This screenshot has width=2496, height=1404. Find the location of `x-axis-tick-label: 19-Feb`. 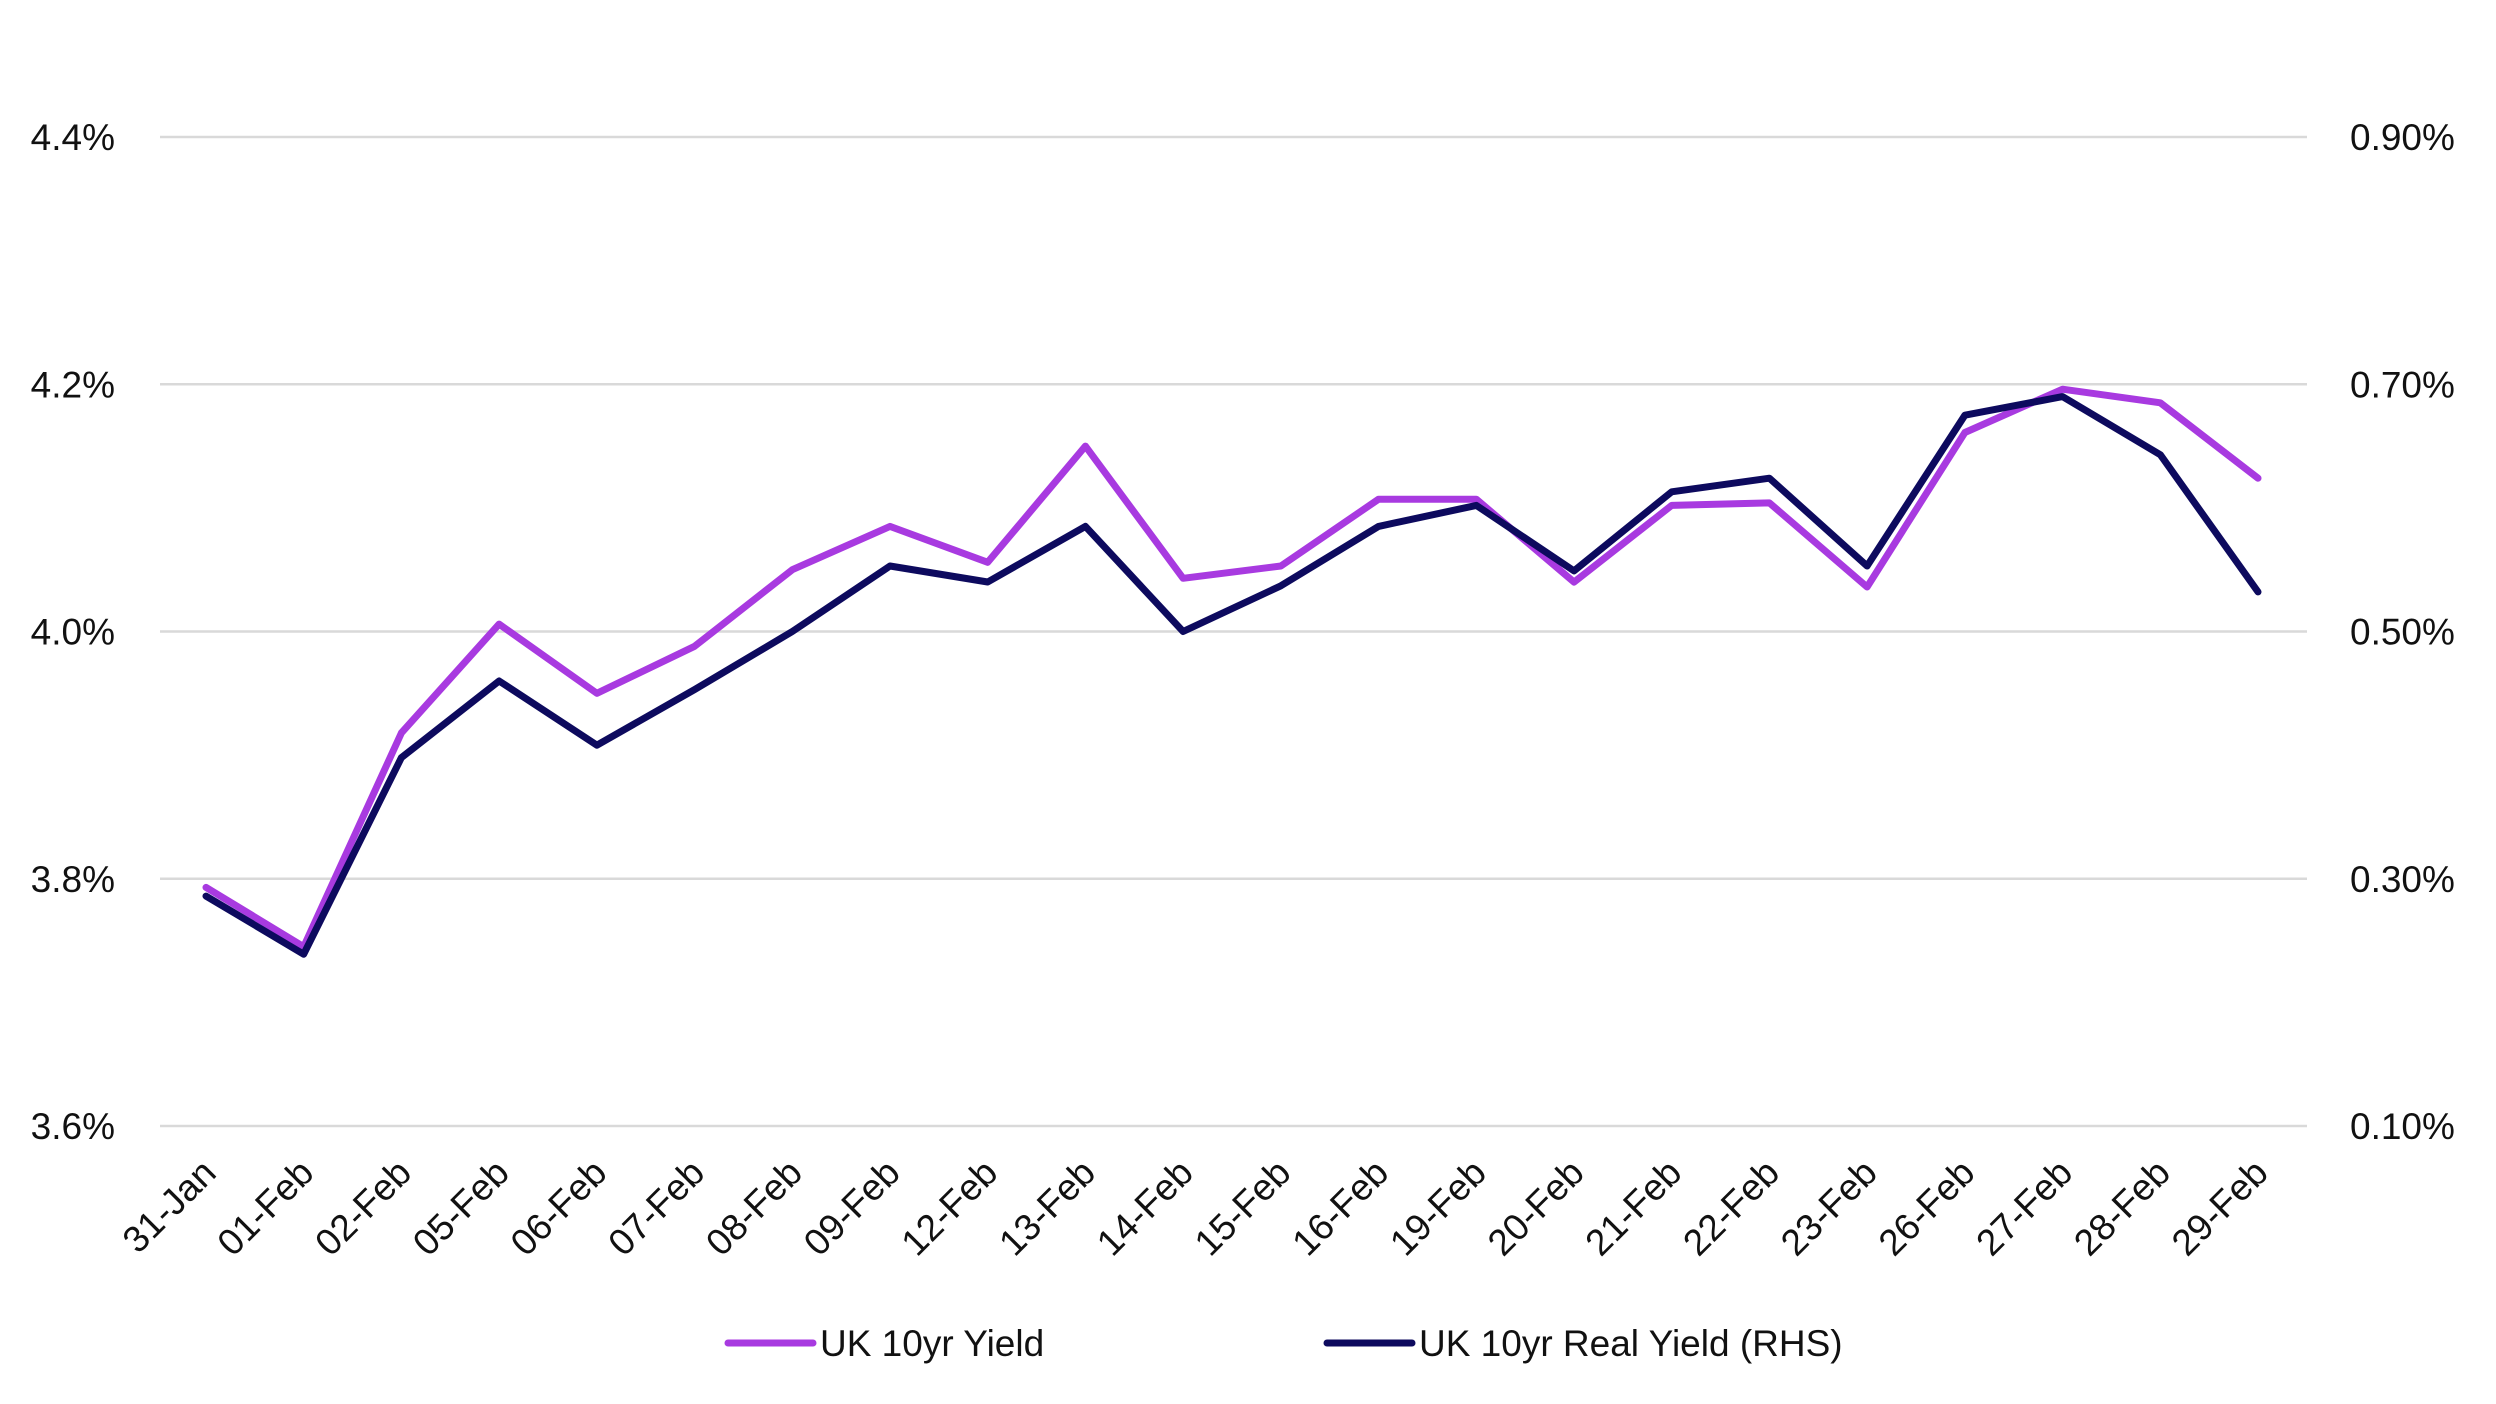

x-axis-tick-label: 19-Feb is located at coordinates (1438, 1208).